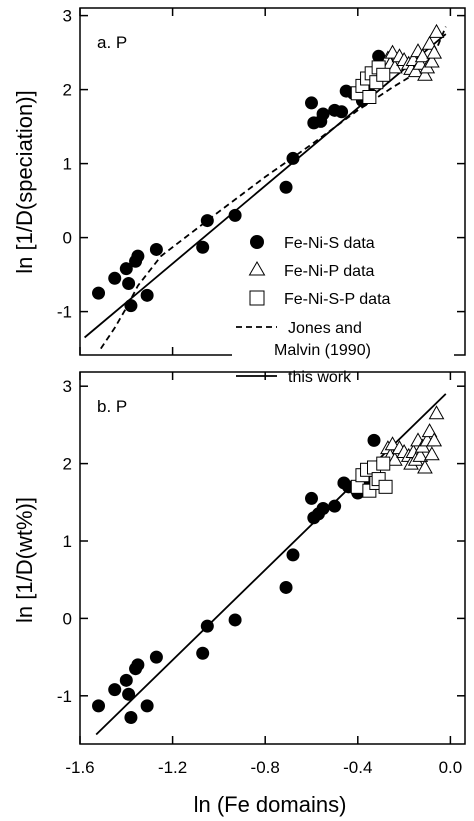 This screenshot has width=474, height=821. What do you see at coordinates (257, 268) in the screenshot?
I see `legend-triangle-icon` at bounding box center [257, 268].